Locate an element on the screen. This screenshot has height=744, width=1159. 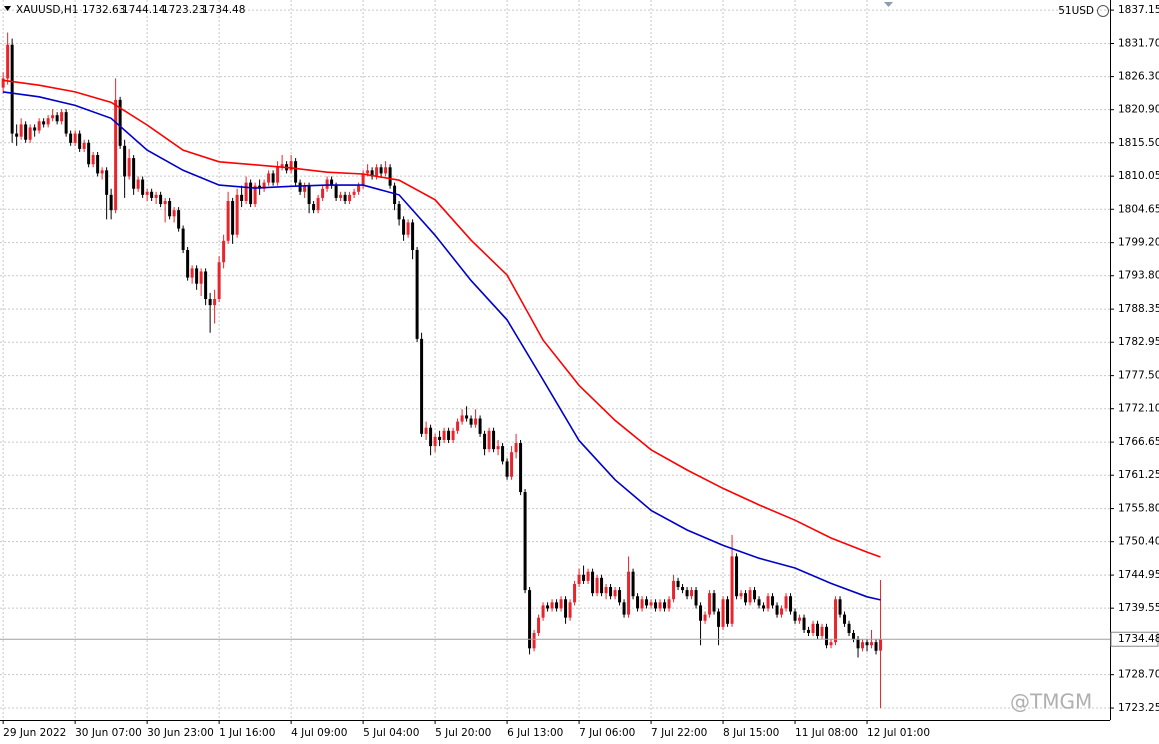
high-price: 1744.14 is located at coordinates (144, 10).